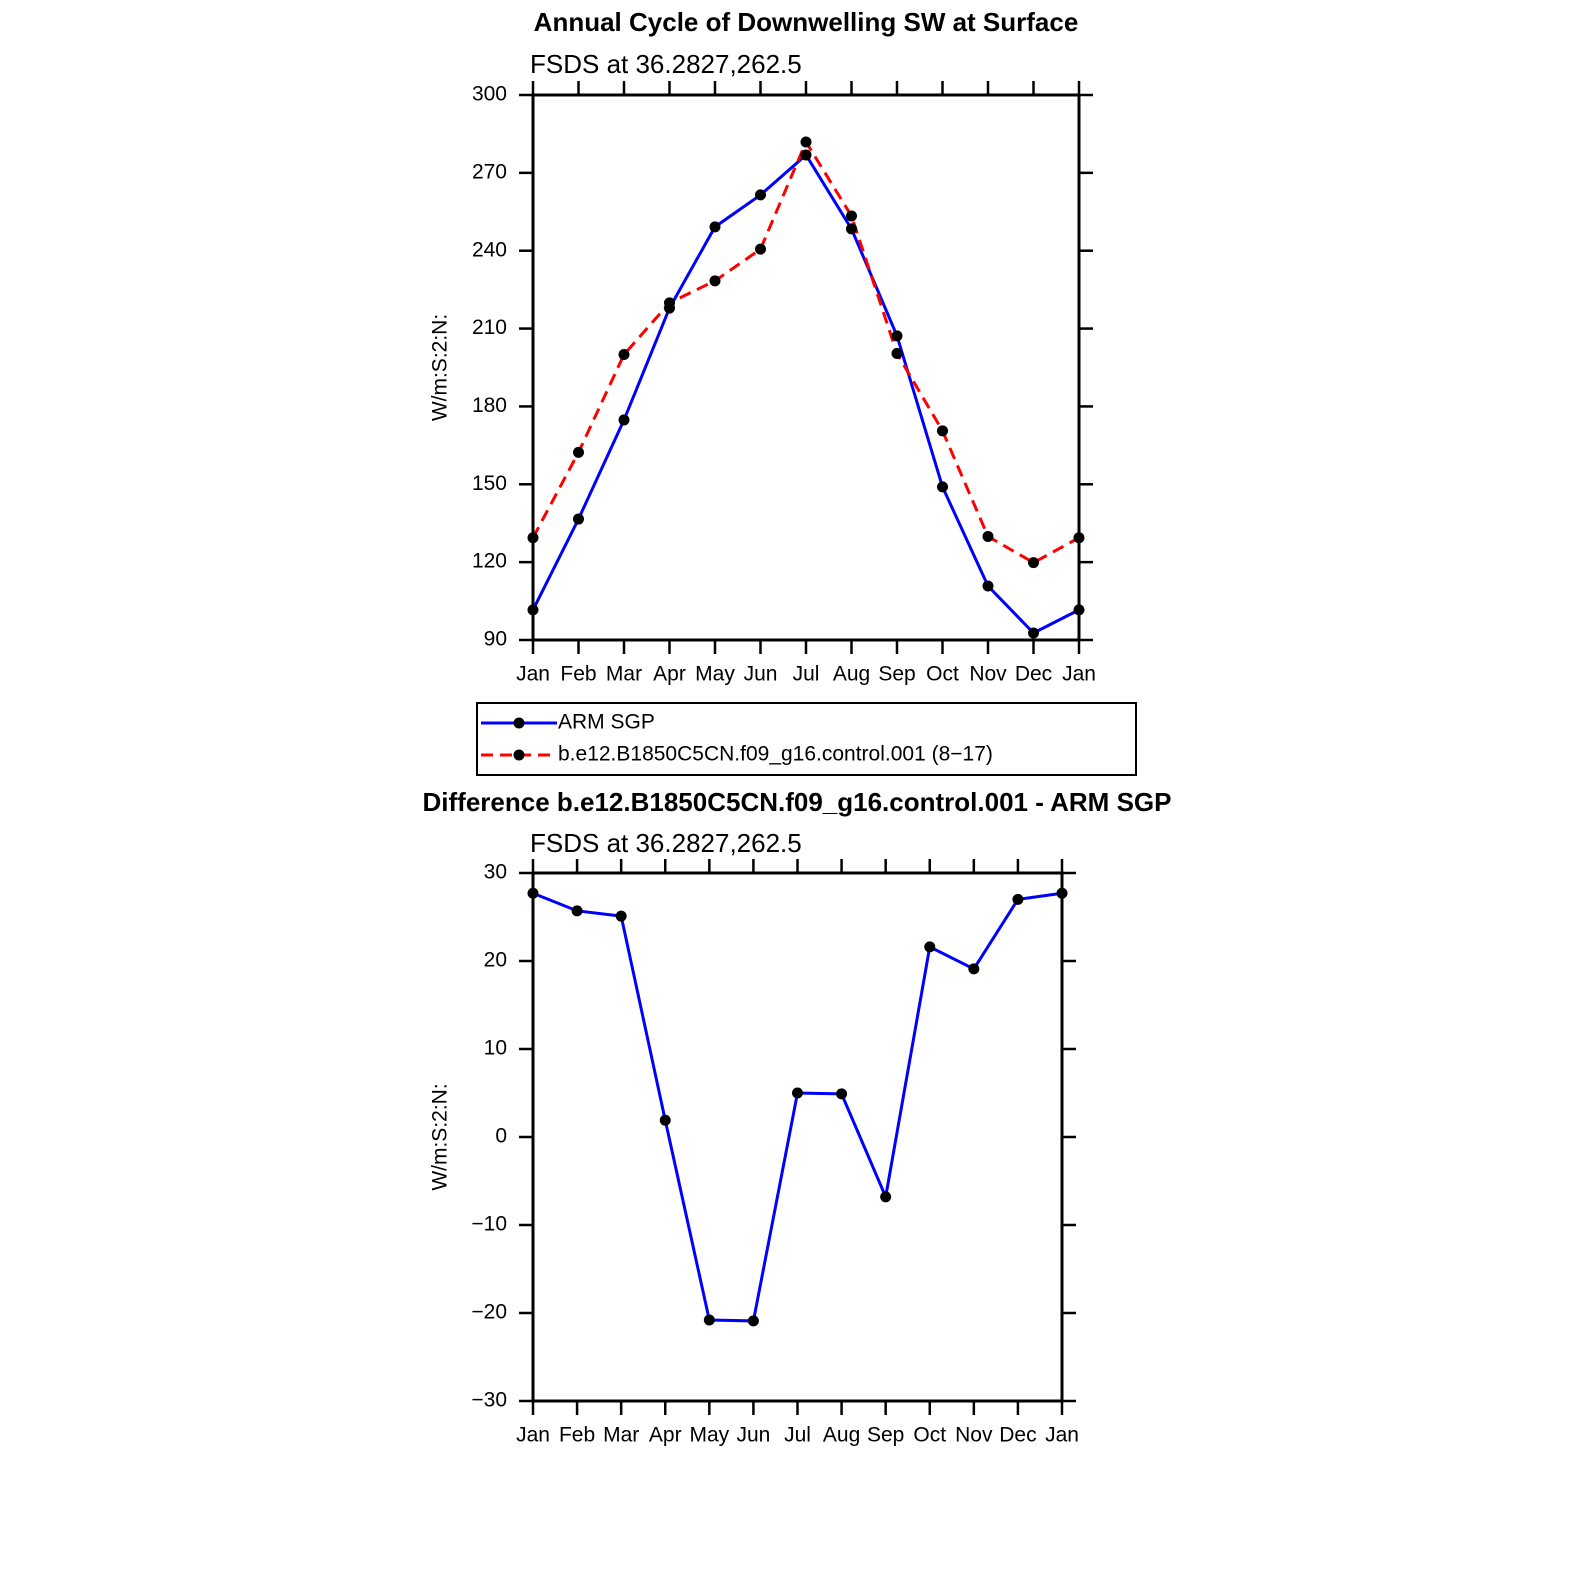 The width and height of the screenshot is (1575, 1575). I want to click on y-tick-label: 240, so click(489, 249).